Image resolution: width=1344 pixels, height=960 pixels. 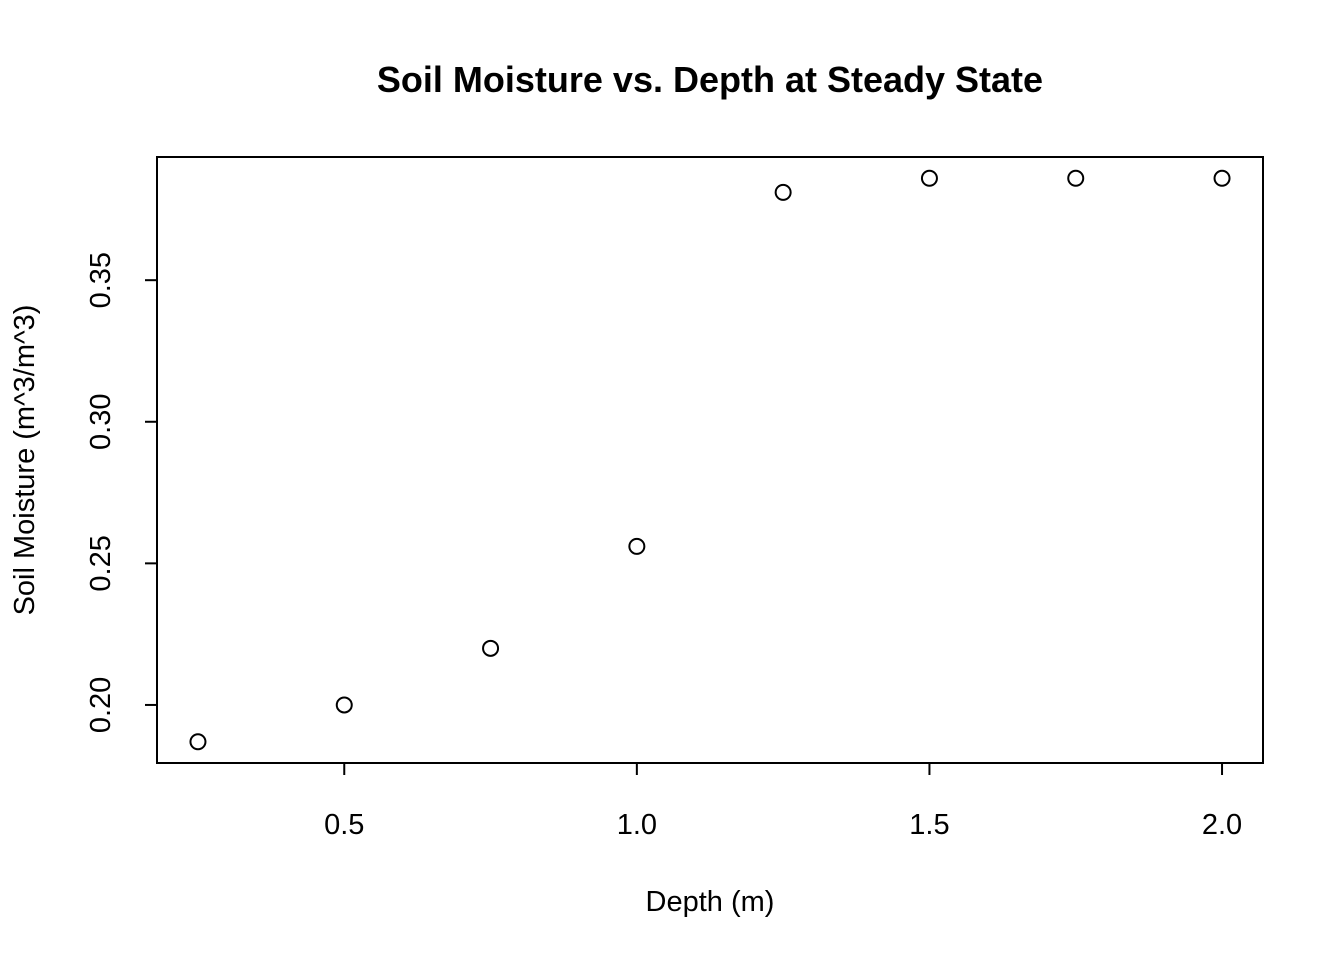 I want to click on y-tick-label: 0.30, so click(x=101, y=422).